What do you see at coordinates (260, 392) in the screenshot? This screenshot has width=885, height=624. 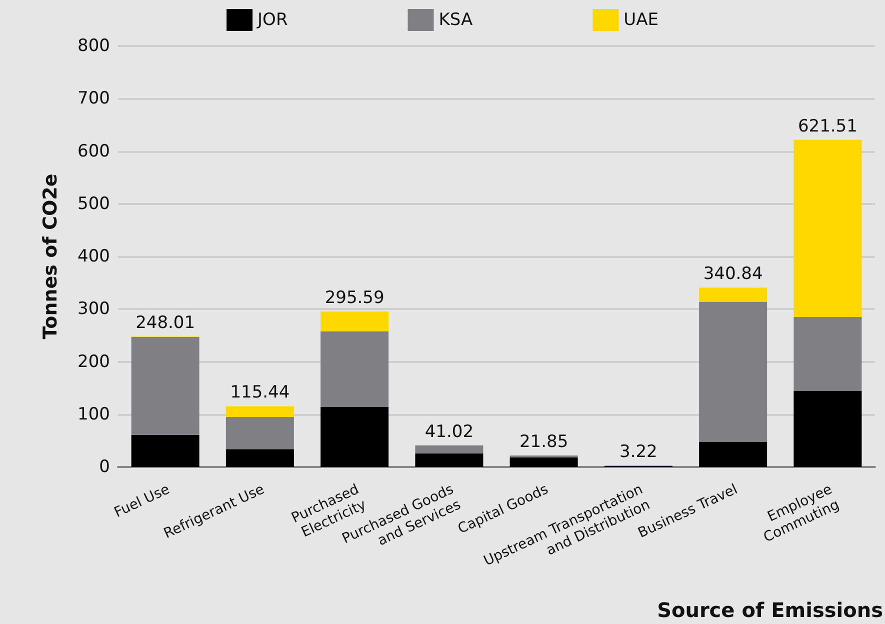 I see `total-label: 115.44` at bounding box center [260, 392].